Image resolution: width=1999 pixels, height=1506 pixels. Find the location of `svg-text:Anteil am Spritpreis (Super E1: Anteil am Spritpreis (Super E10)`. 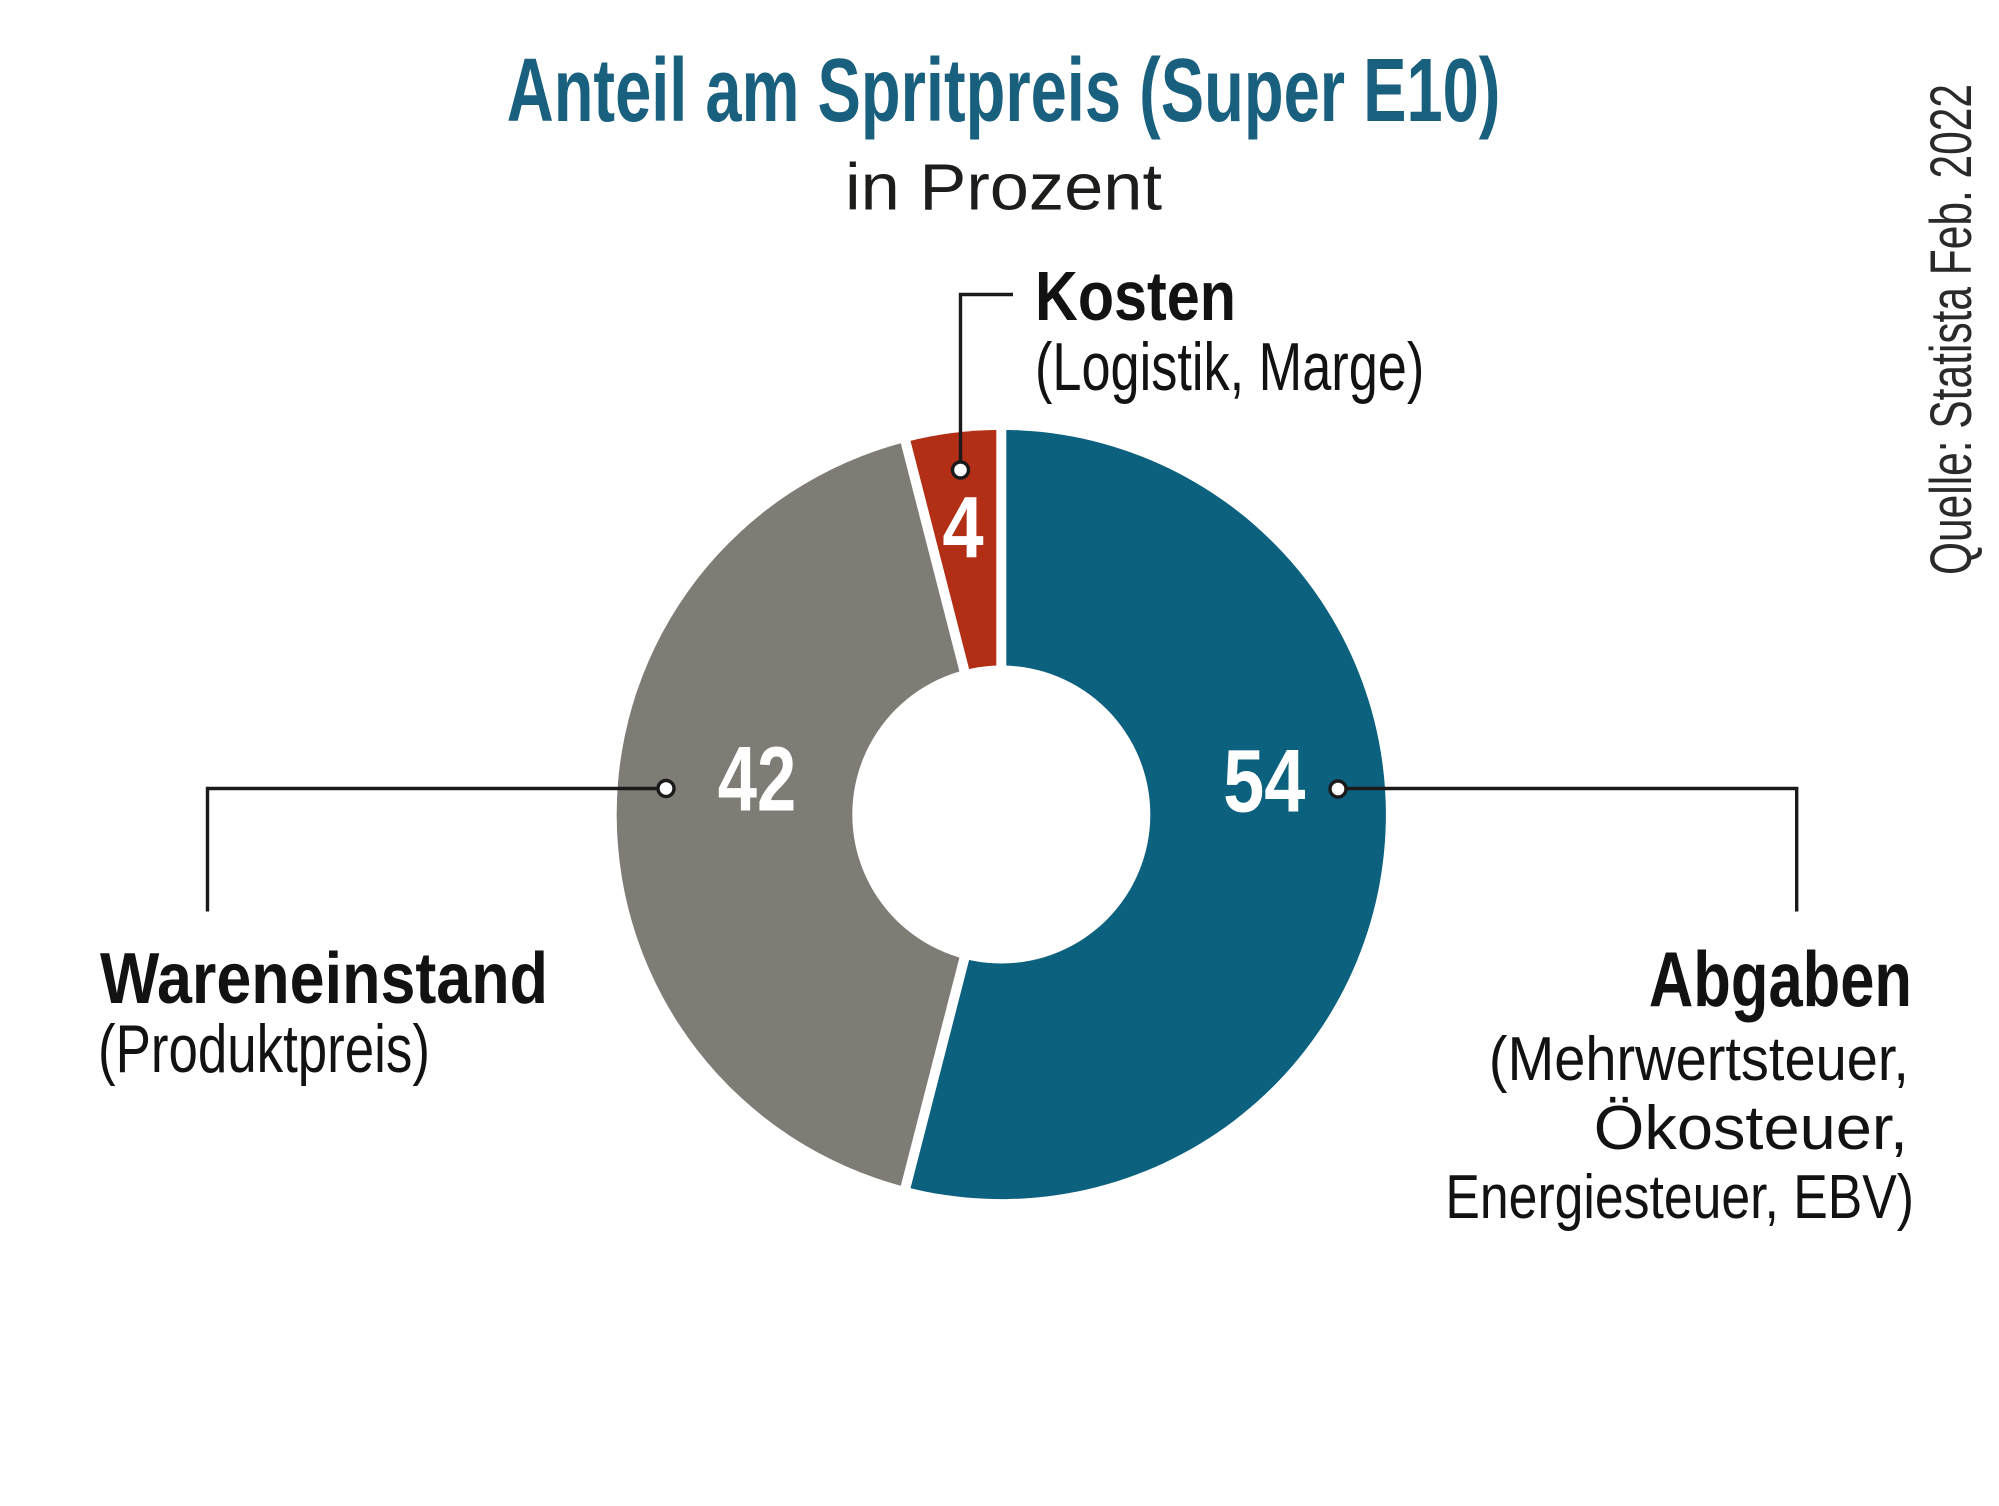

svg-text:Anteil am Spritpreis (Super E1: Anteil am Spritpreis (Super E10) is located at coordinates (1004, 90).